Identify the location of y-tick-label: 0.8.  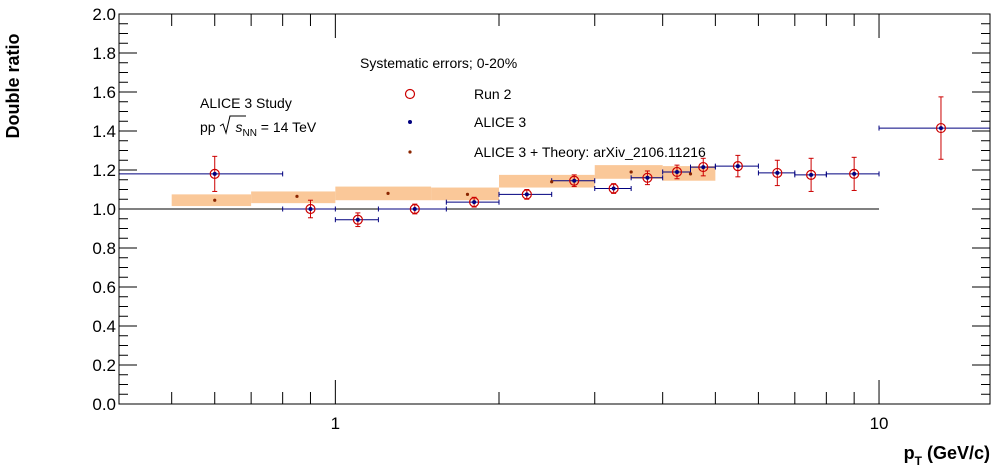
(104, 248).